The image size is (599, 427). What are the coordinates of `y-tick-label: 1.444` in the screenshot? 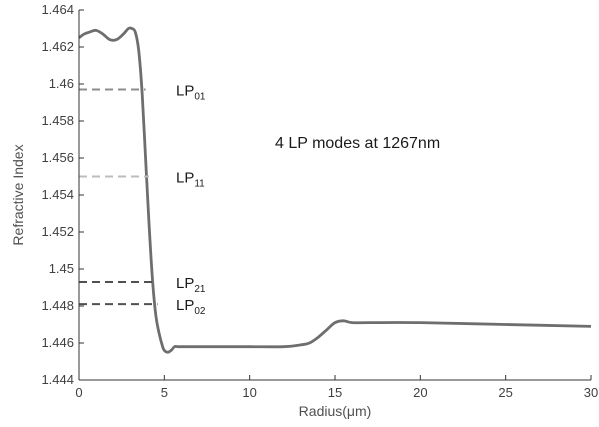 It's located at (57, 379).